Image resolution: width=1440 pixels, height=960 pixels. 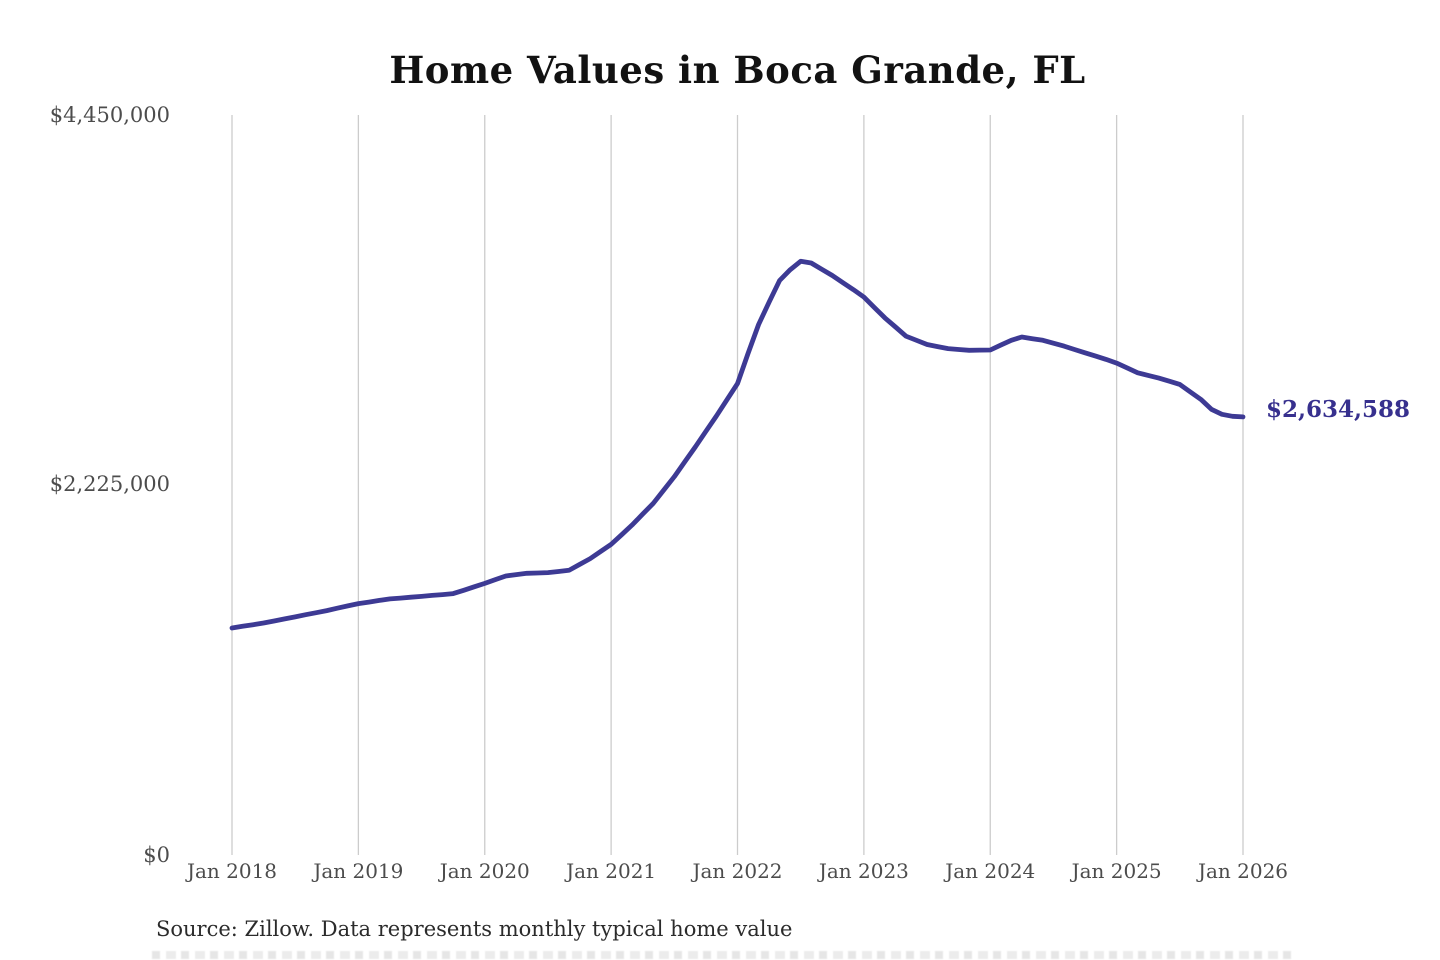 I want to click on x-tick-label: Jan 2019, so click(x=358, y=871).